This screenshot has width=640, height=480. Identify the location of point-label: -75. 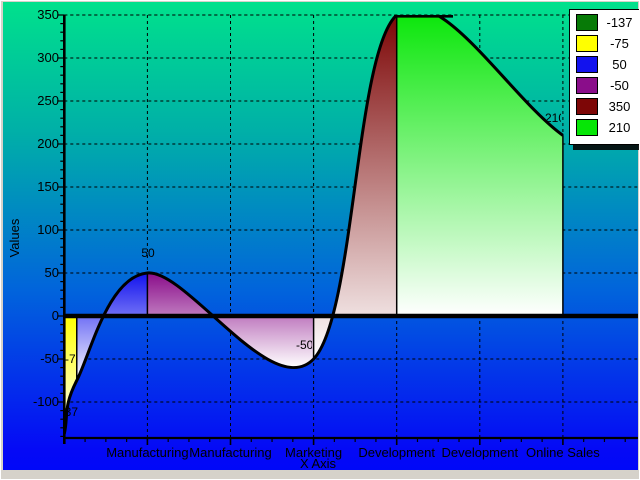
(70, 359).